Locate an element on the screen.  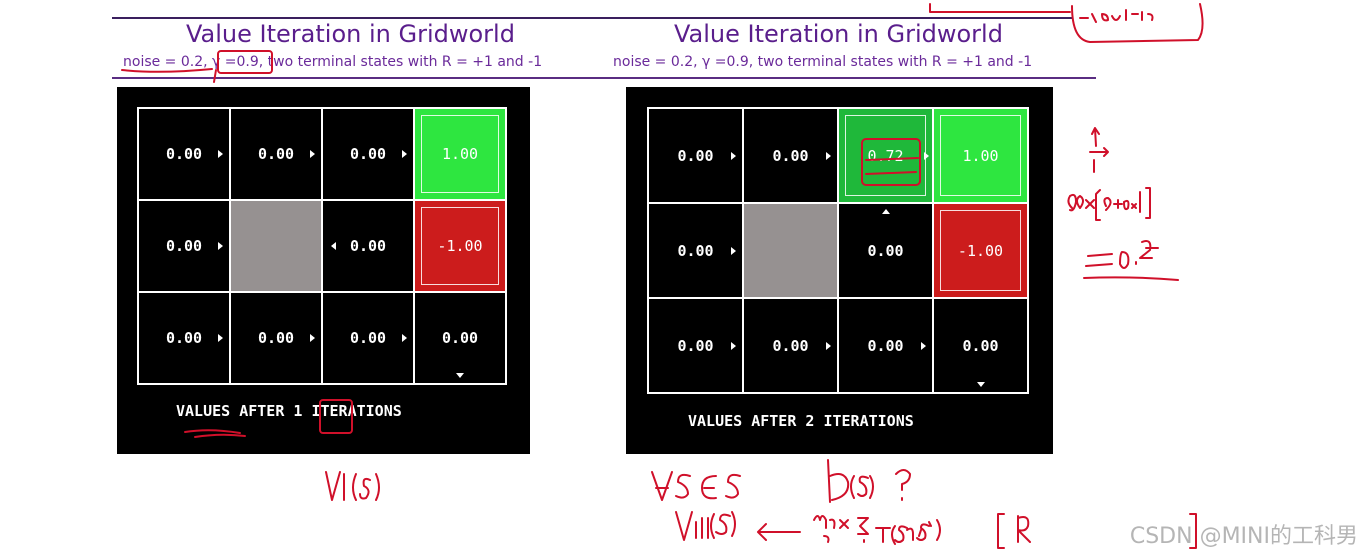
arrow-left-icon is located at coordinates (333, 246).